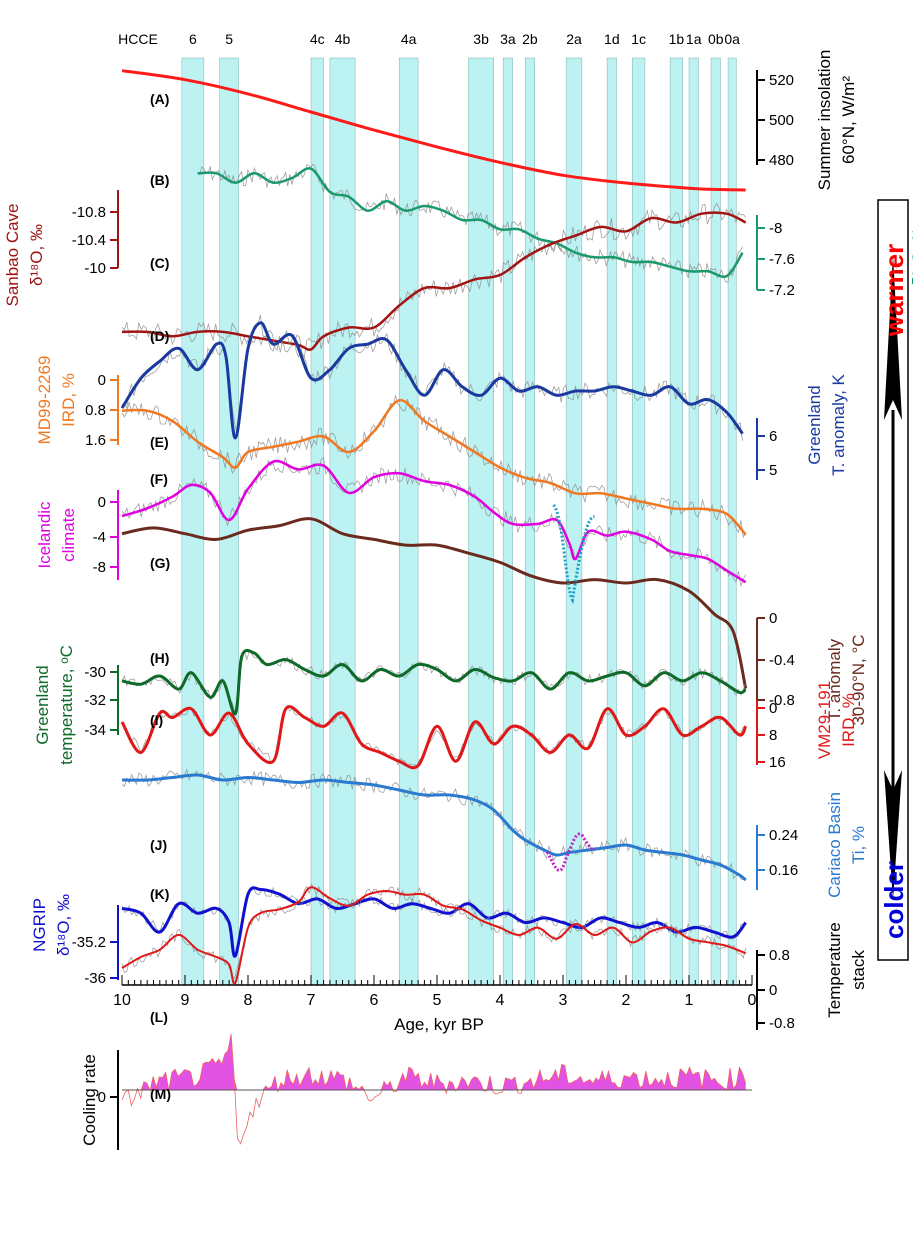  I want to click on left-axis-title-line2: climate, so click(68, 535).